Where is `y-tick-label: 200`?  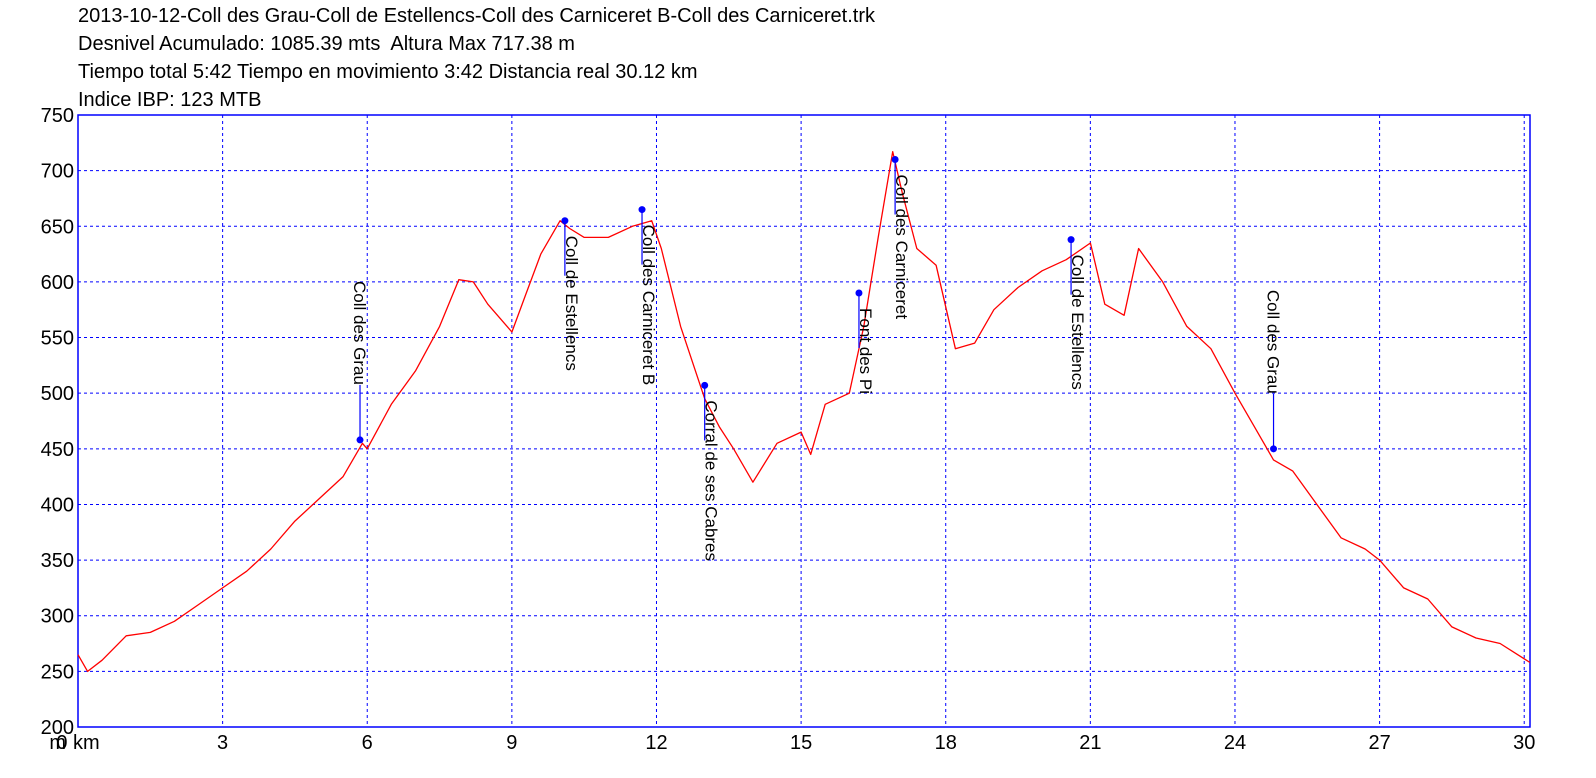 y-tick-label: 200 is located at coordinates (57, 728).